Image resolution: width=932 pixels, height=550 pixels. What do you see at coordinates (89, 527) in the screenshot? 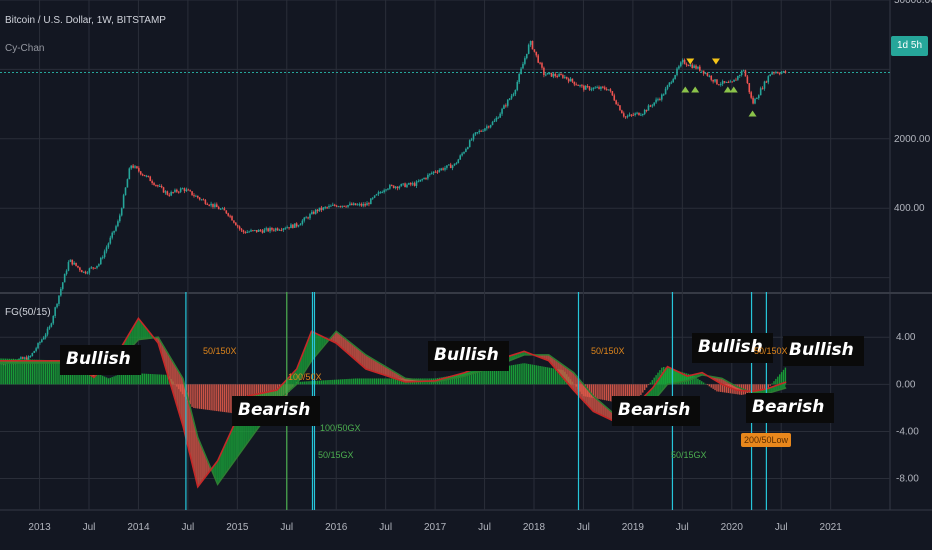
I see `x-tick-label: Jul` at bounding box center [89, 527].